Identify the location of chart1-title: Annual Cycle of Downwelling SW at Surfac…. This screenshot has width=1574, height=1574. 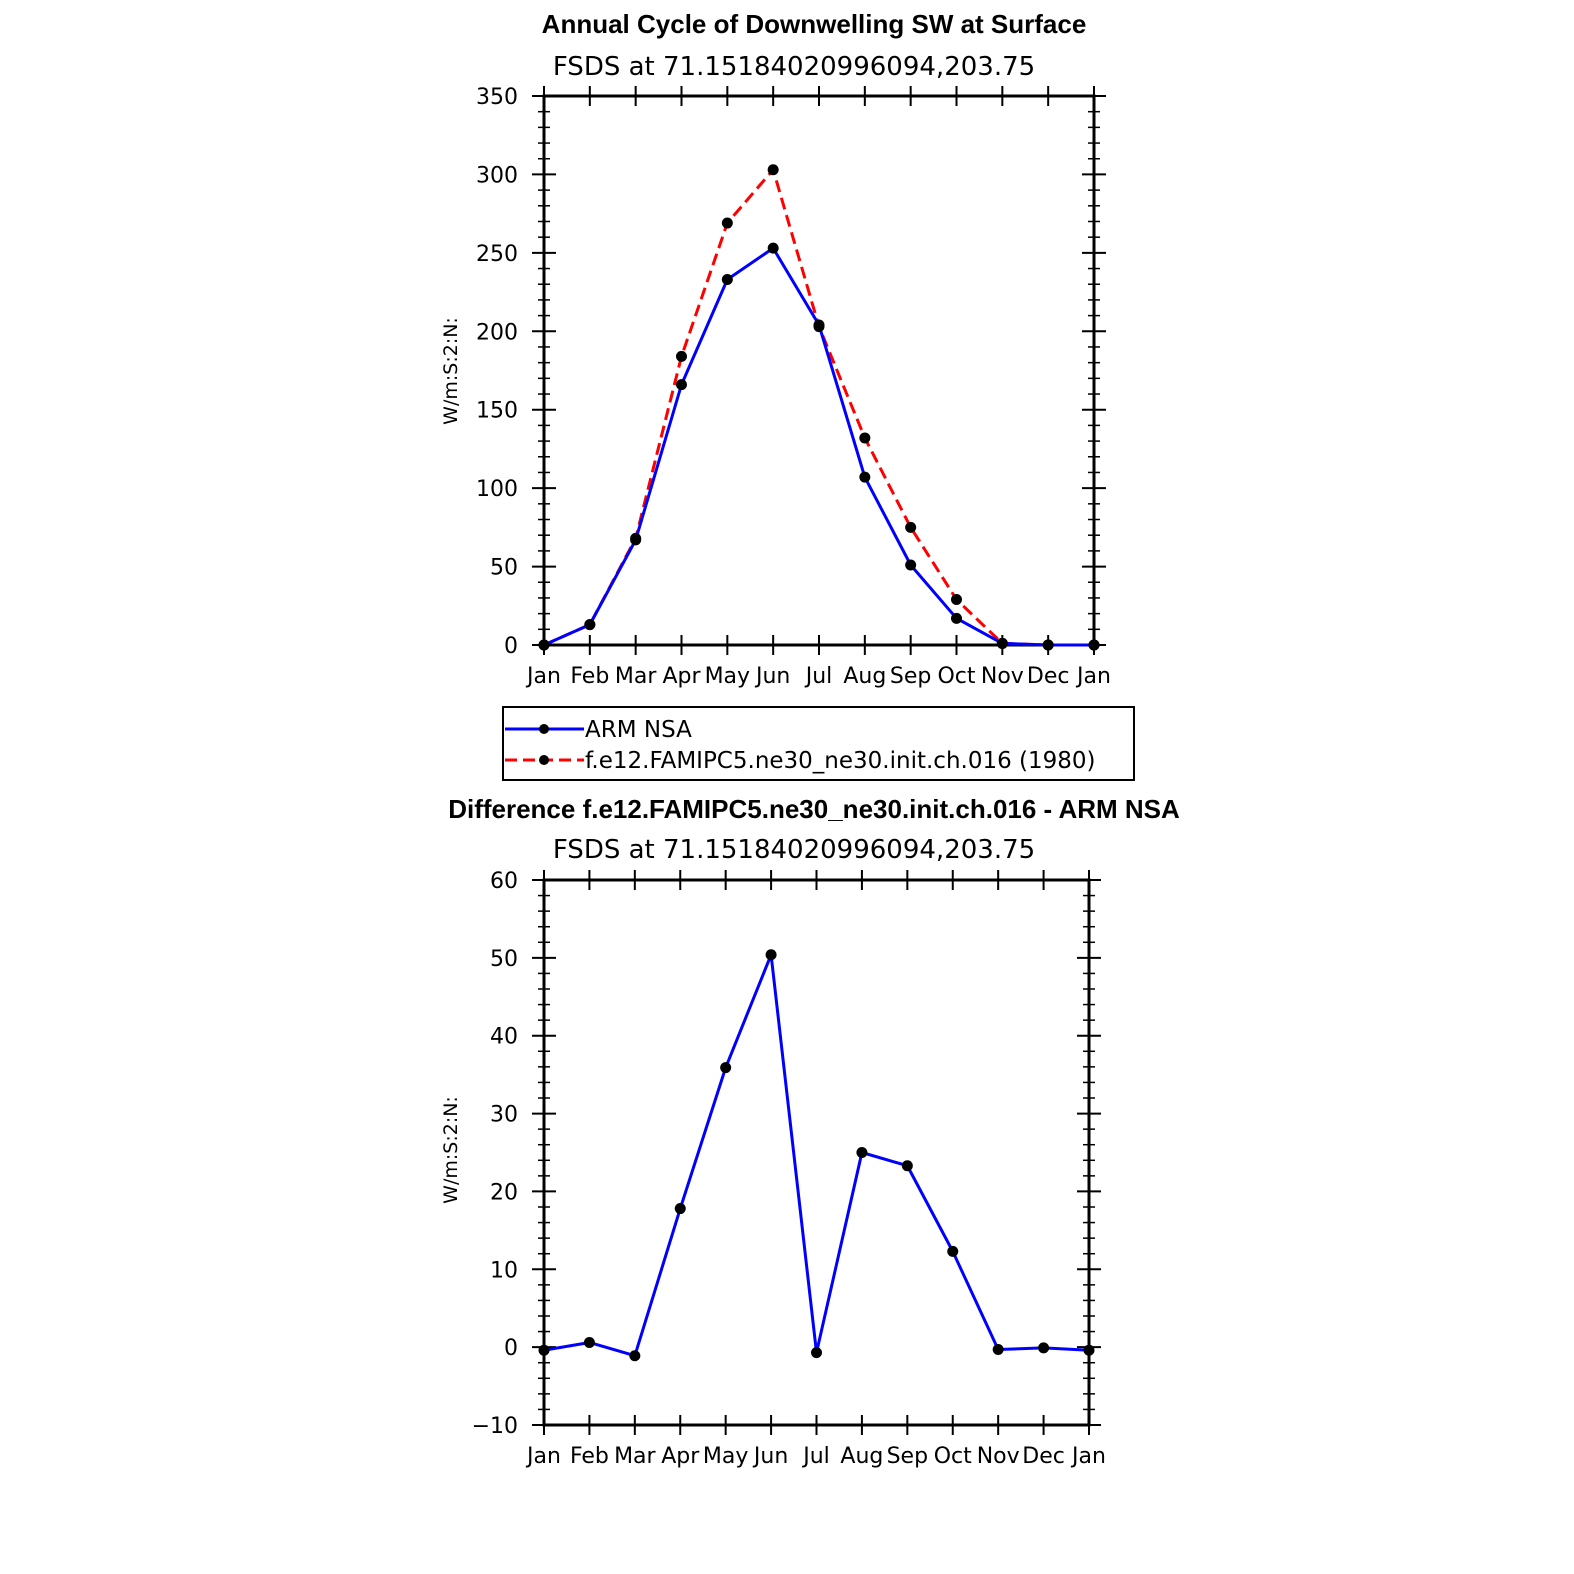
(814, 24).